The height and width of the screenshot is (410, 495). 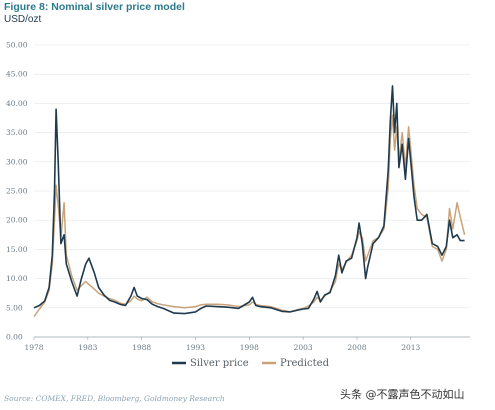 What do you see at coordinates (356, 347) in the screenshot?
I see `x-tick-label: 2008` at bounding box center [356, 347].